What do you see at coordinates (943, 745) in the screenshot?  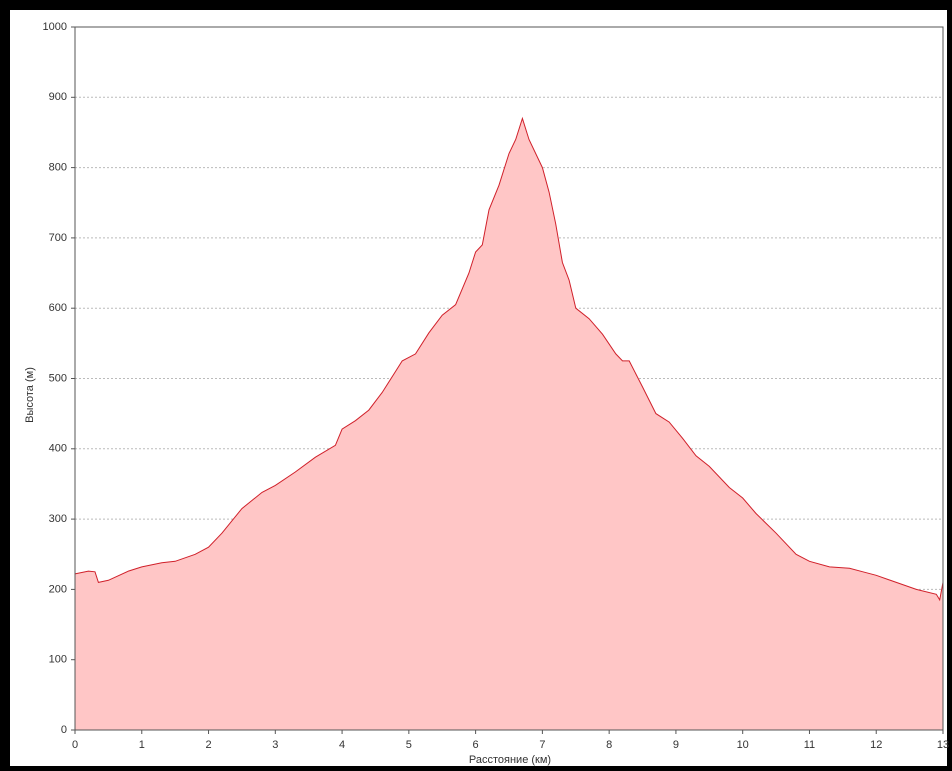 I see `x-tick-label: 13` at bounding box center [943, 745].